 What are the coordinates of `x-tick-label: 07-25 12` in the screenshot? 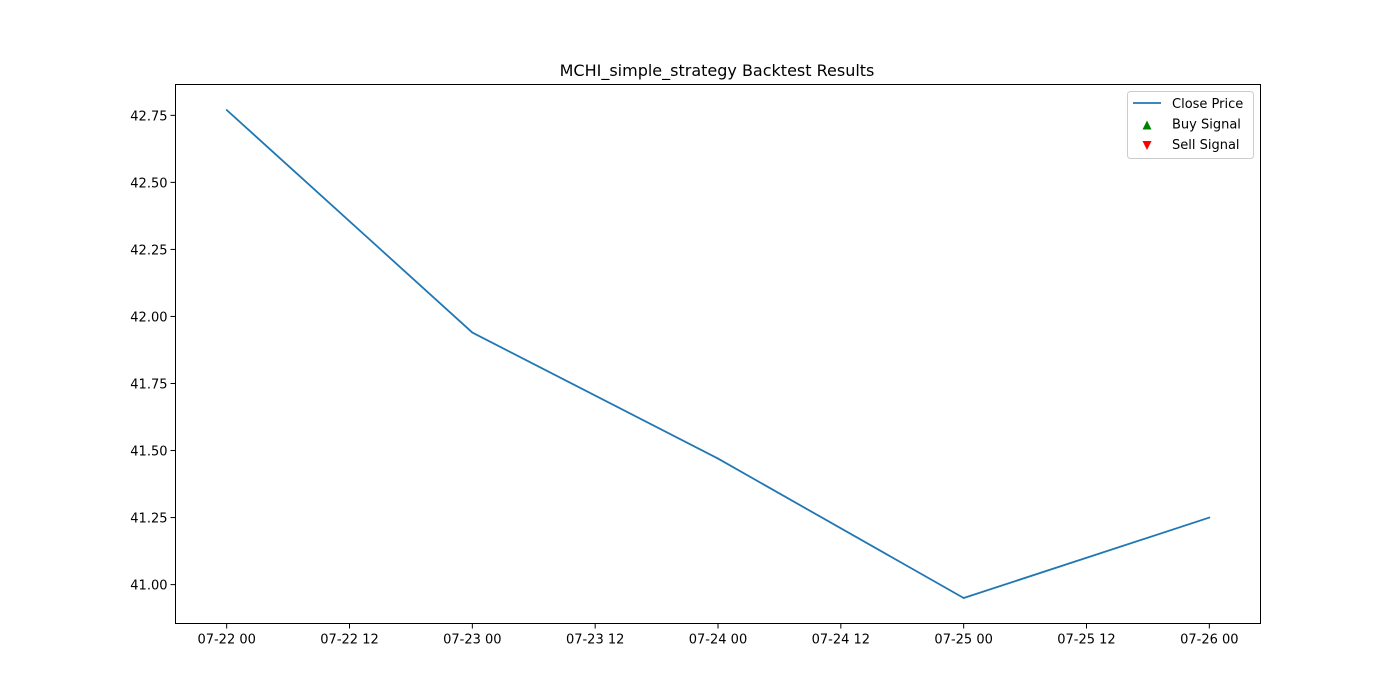 It's located at (1086, 640).